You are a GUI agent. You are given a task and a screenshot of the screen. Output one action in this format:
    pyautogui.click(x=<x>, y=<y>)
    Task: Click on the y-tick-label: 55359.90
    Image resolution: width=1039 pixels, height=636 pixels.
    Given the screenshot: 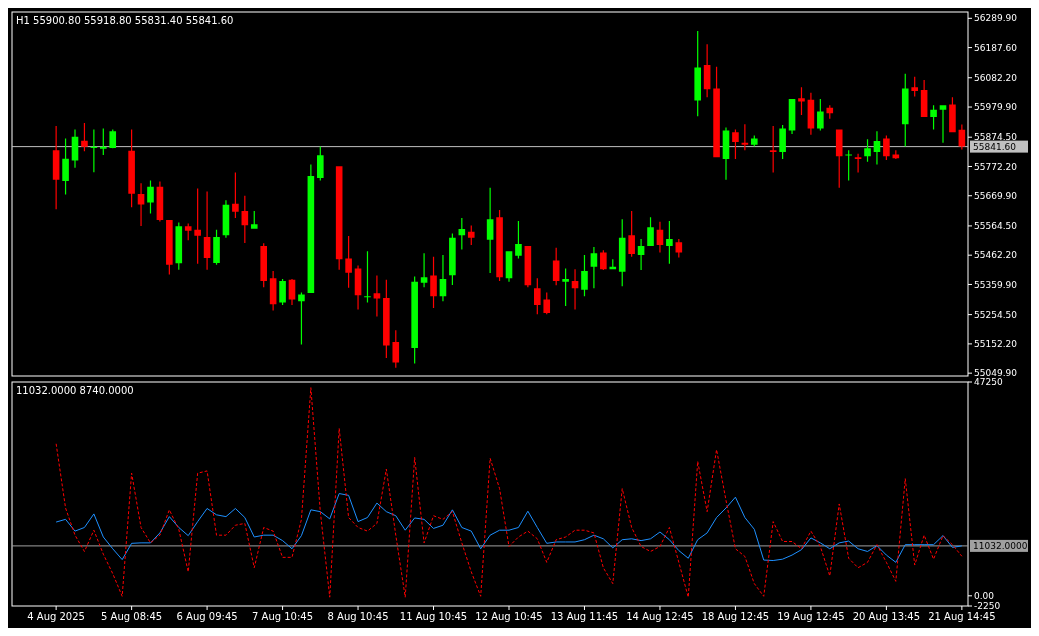 What is the action you would take?
    pyautogui.click(x=996, y=284)
    